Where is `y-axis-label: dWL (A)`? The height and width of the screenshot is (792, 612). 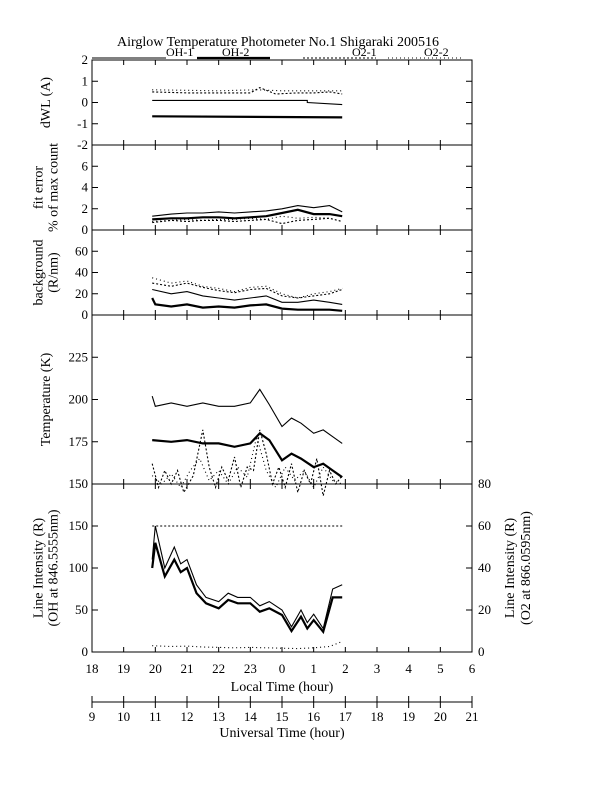
y-axis-label: dWL (A) is located at coordinates (46, 103).